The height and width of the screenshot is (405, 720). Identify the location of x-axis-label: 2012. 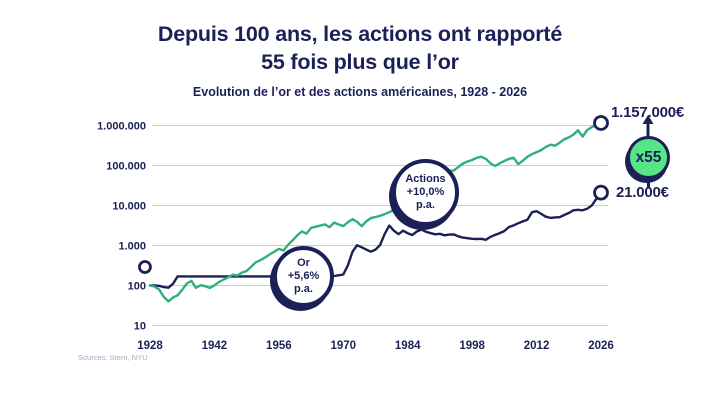
(537, 346).